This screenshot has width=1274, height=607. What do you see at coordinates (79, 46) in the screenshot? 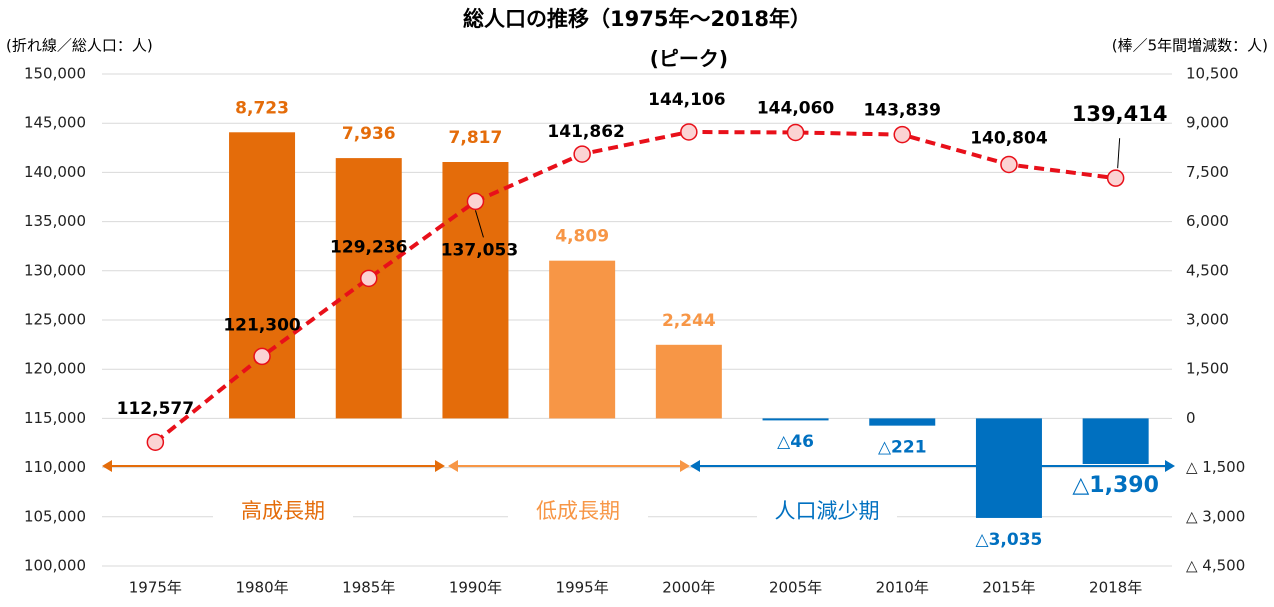
I see `y-axis-label: (折れ線／総人口：人)` at bounding box center [79, 46].